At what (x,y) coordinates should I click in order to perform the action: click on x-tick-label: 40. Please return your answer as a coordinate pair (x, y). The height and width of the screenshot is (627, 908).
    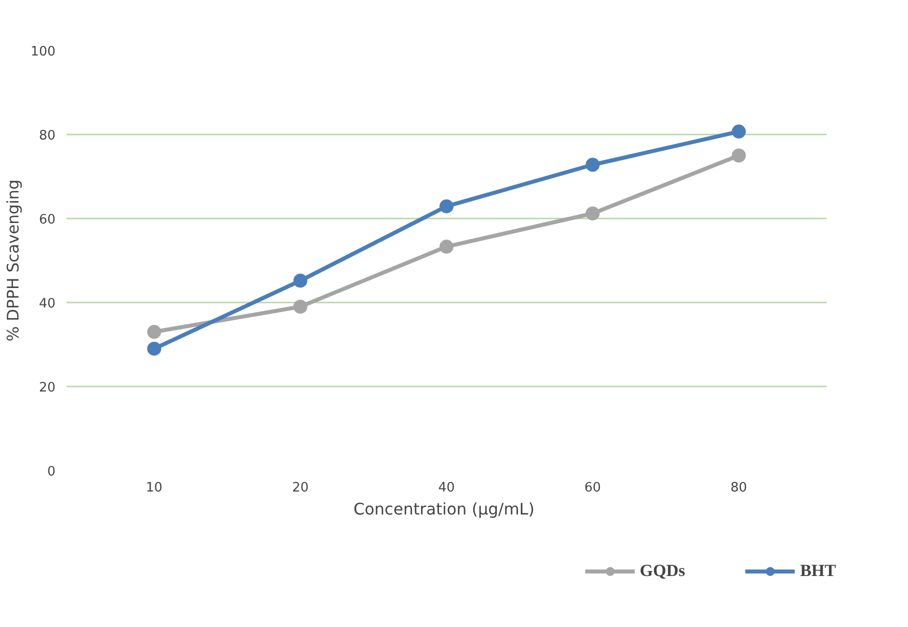
    Looking at the image, I should click on (446, 488).